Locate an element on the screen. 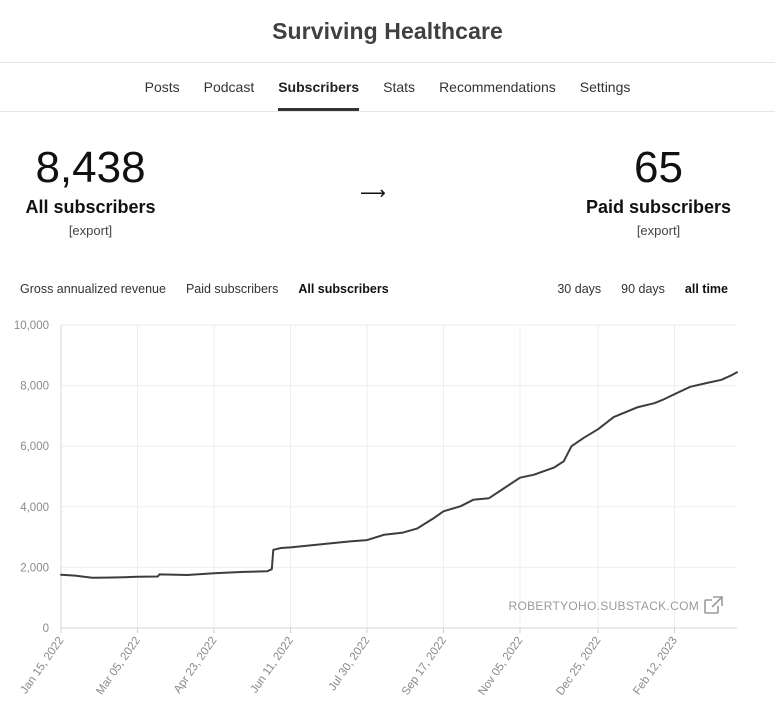 This screenshot has height=728, width=775. filter-paid-subscribers: Paid subscribers is located at coordinates (232, 289).